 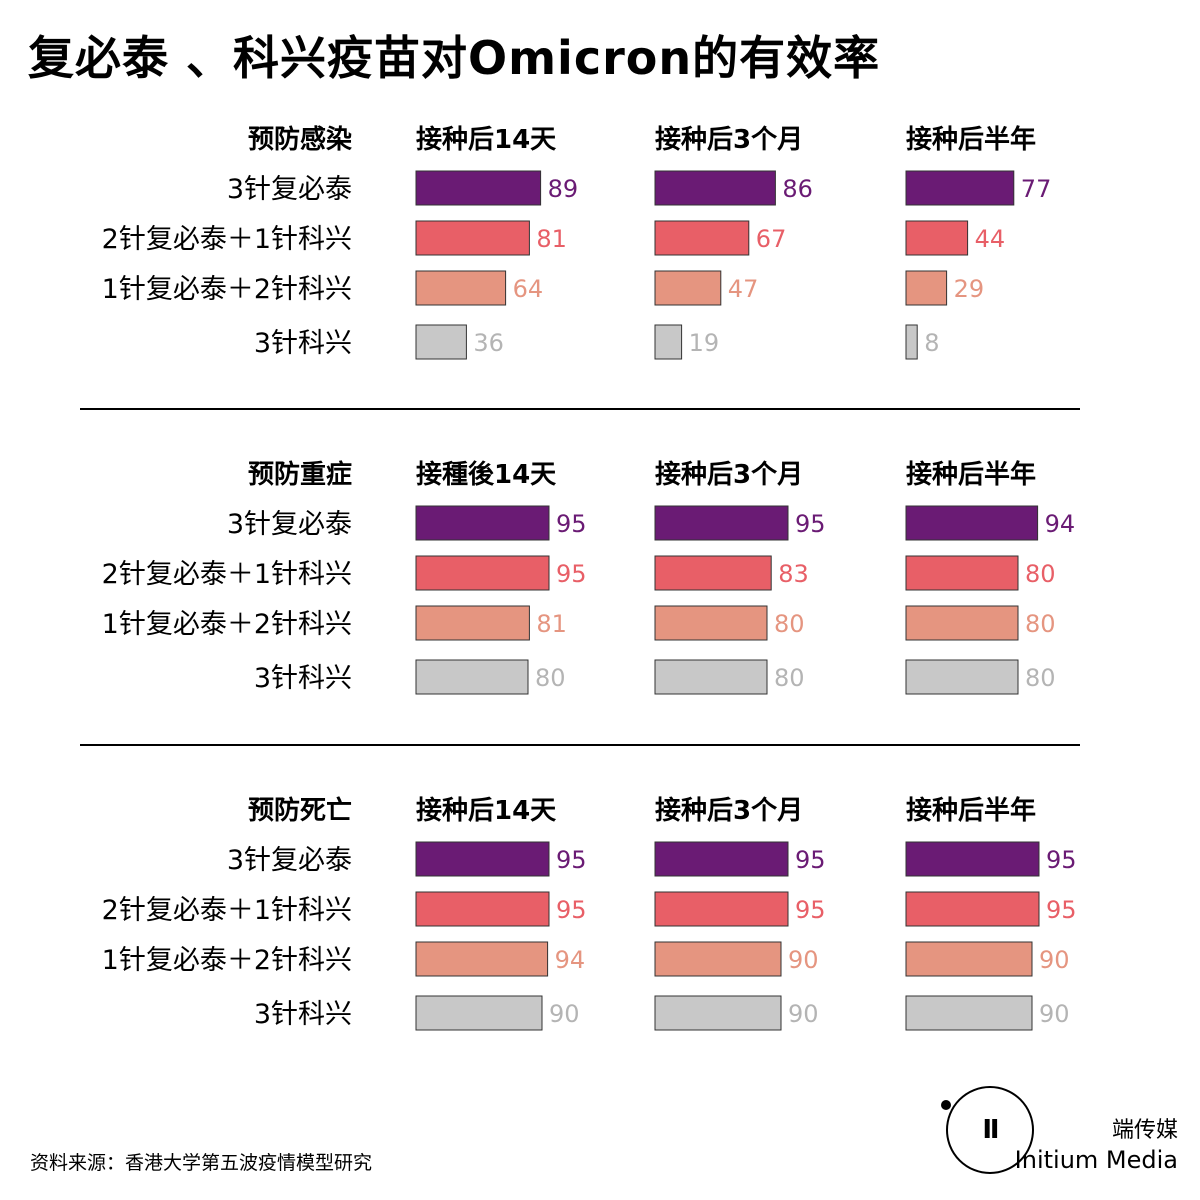 I want to click on section-title: 预防重症, so click(x=300, y=474).